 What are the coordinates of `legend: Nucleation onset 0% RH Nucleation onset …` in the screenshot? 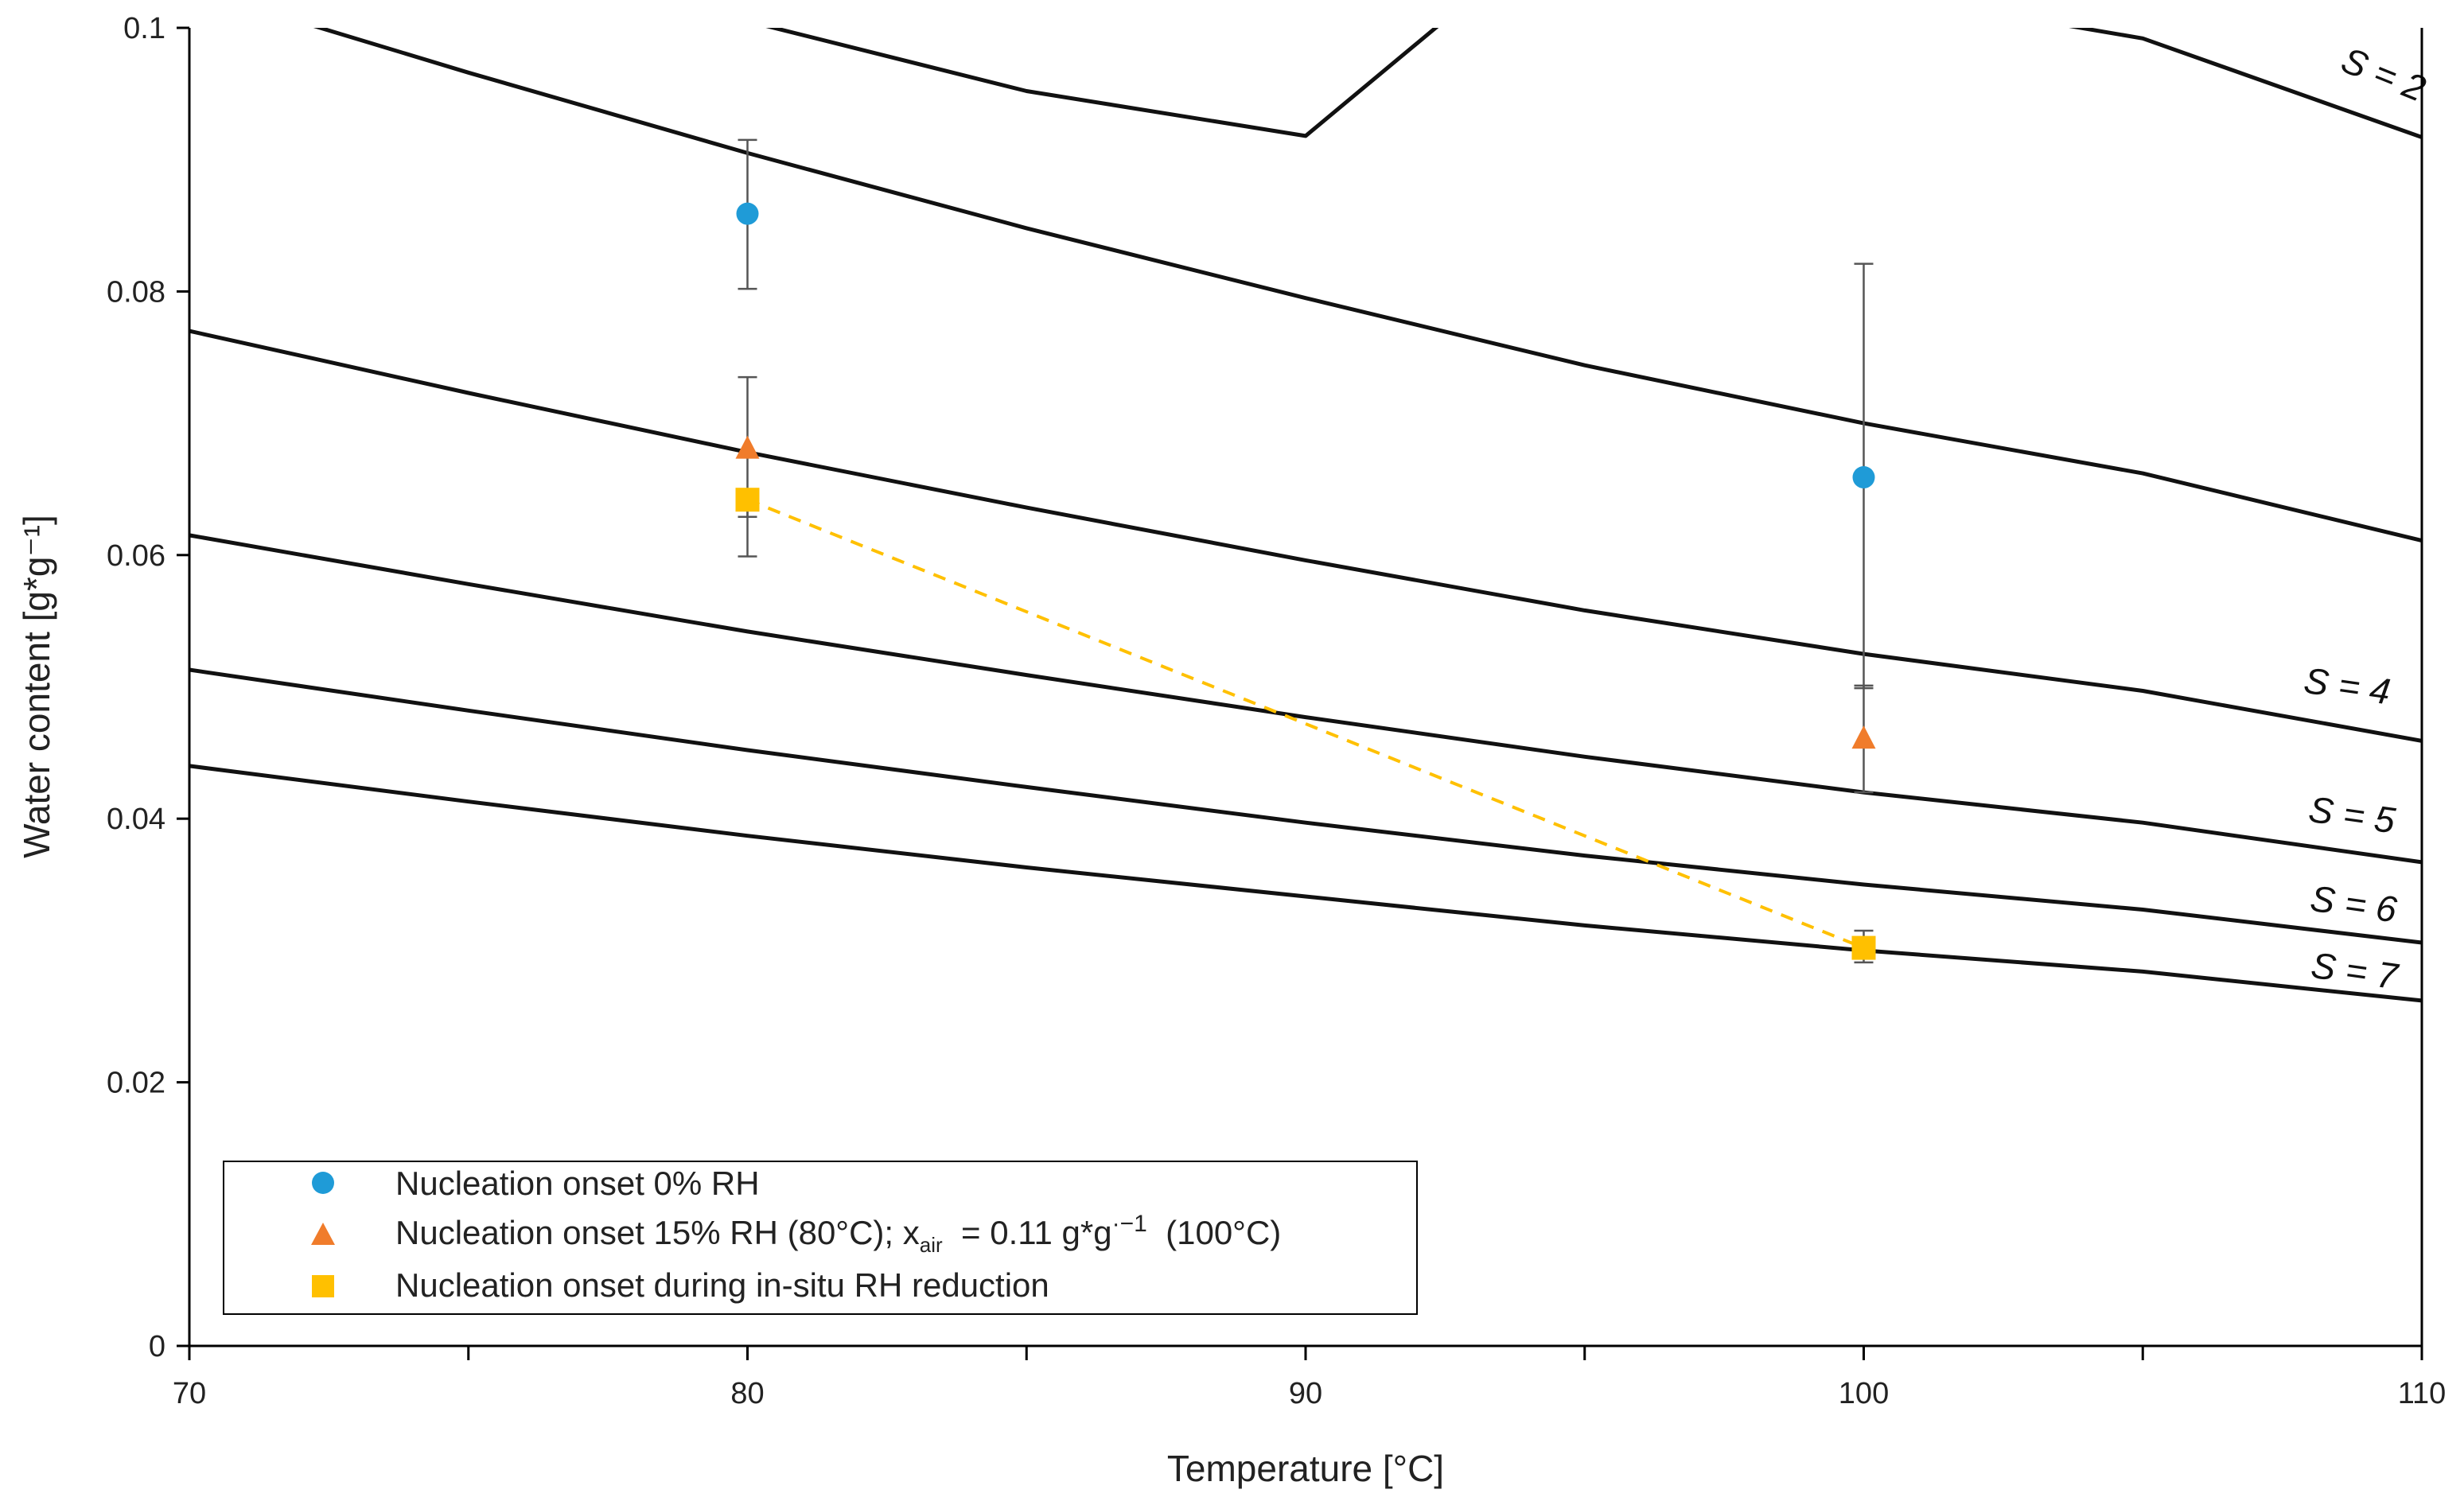 It's located at (820, 1238).